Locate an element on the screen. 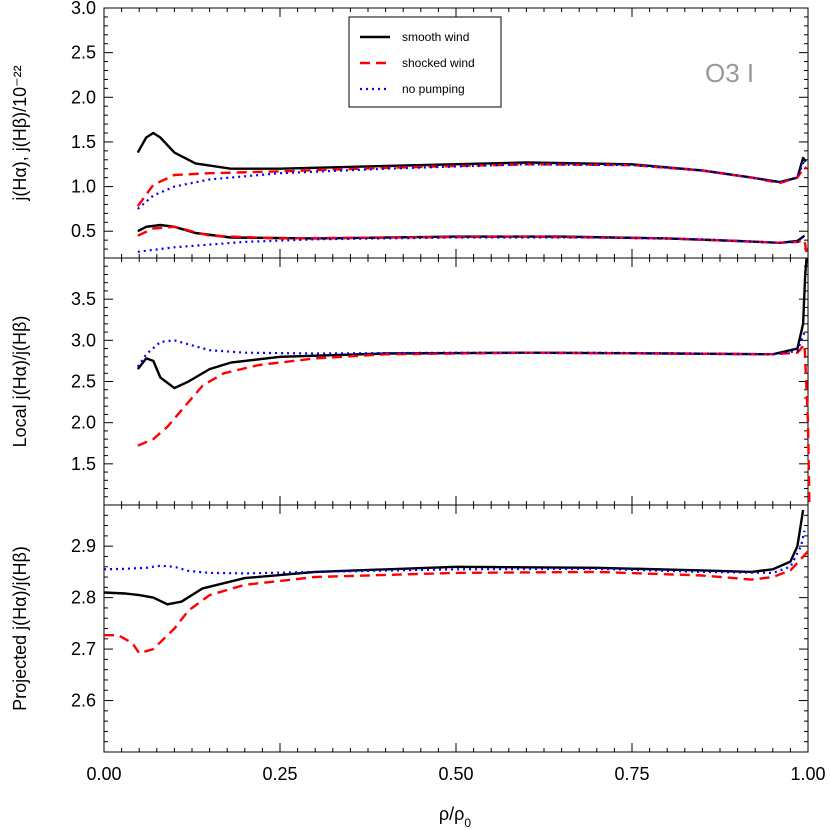 Image resolution: width=830 pixels, height=830 pixels. legend: smooth wind shocked wind no pumping is located at coordinates (425, 62).